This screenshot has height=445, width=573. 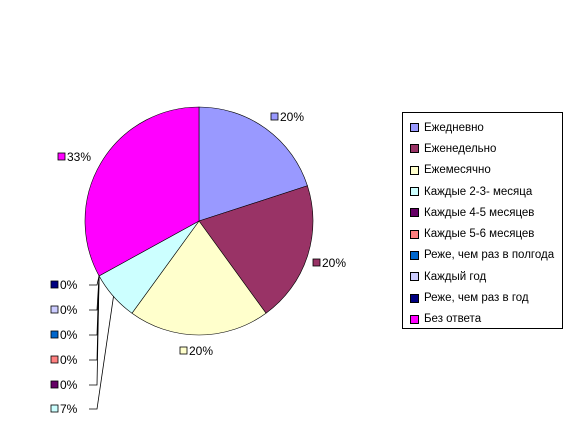 I want to click on legend-item: Каждые 5-6 месяцев, so click(x=486, y=233).